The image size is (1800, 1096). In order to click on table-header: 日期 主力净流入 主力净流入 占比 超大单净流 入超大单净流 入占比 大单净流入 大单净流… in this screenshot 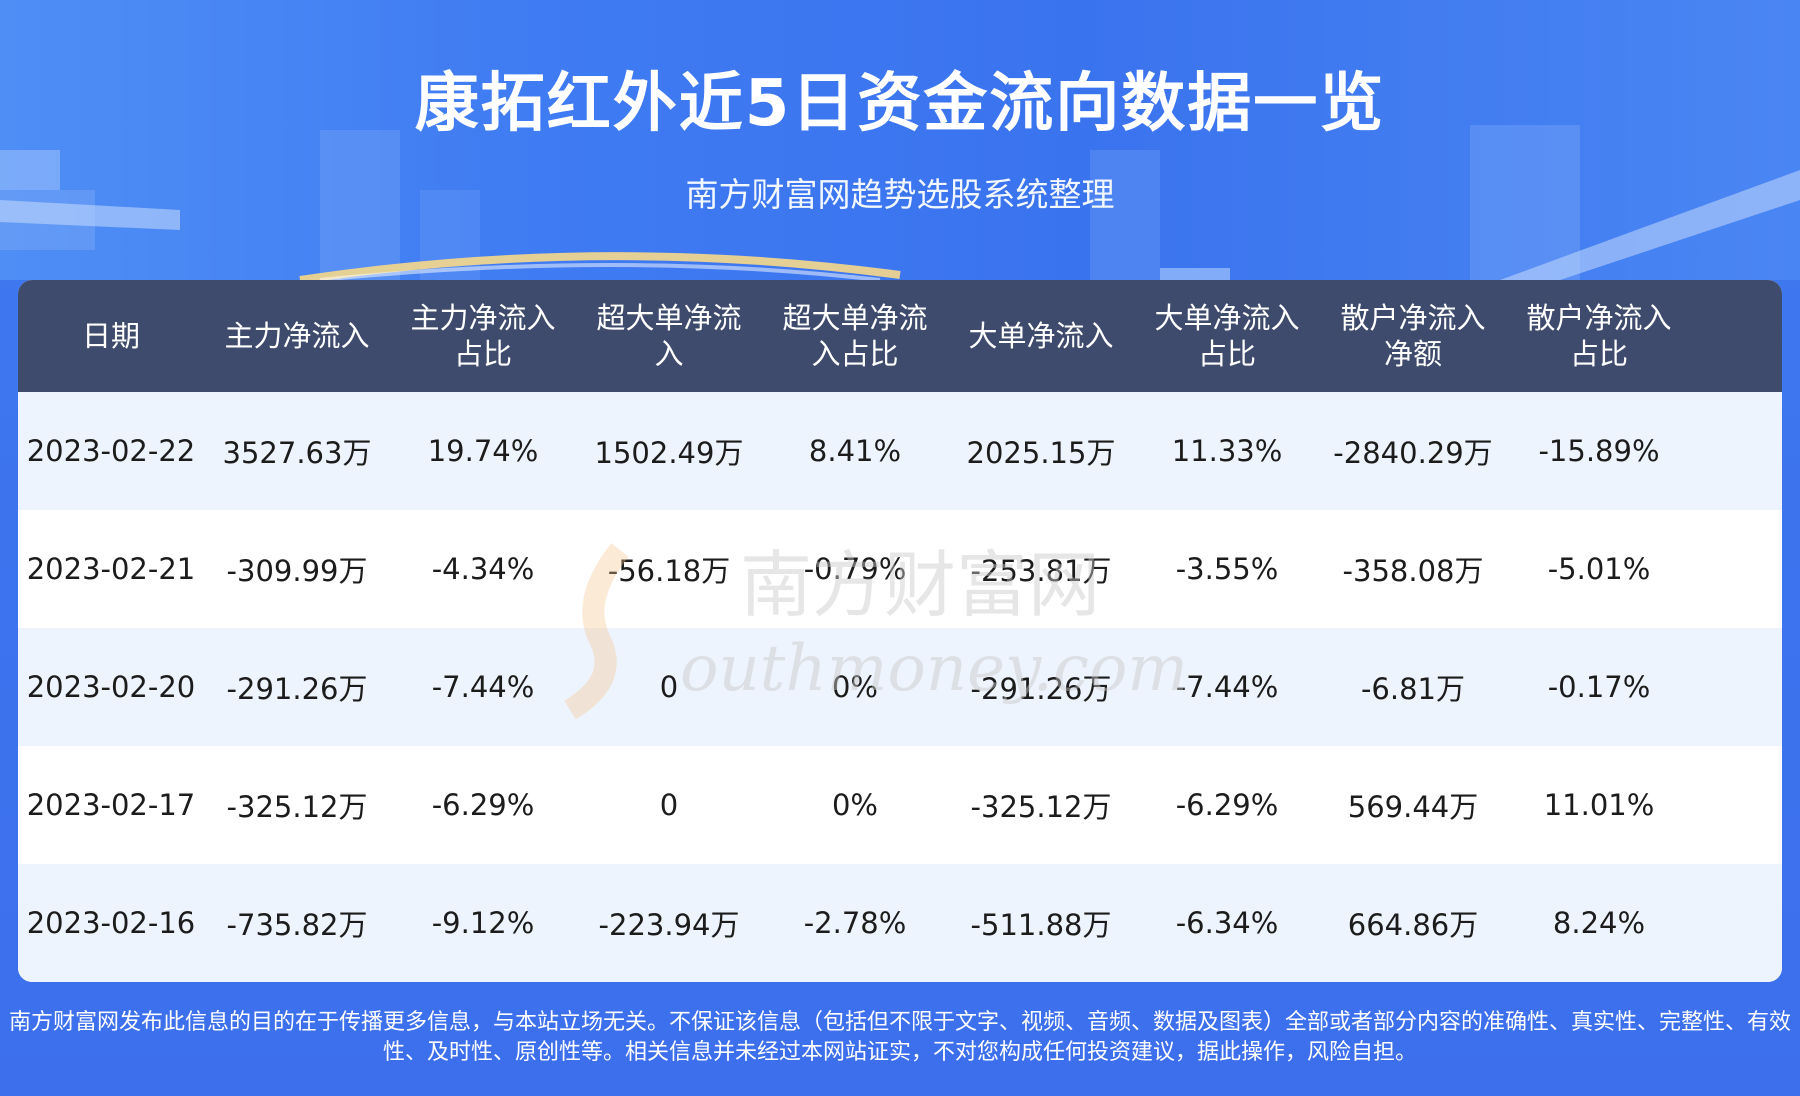, I will do `click(900, 336)`.